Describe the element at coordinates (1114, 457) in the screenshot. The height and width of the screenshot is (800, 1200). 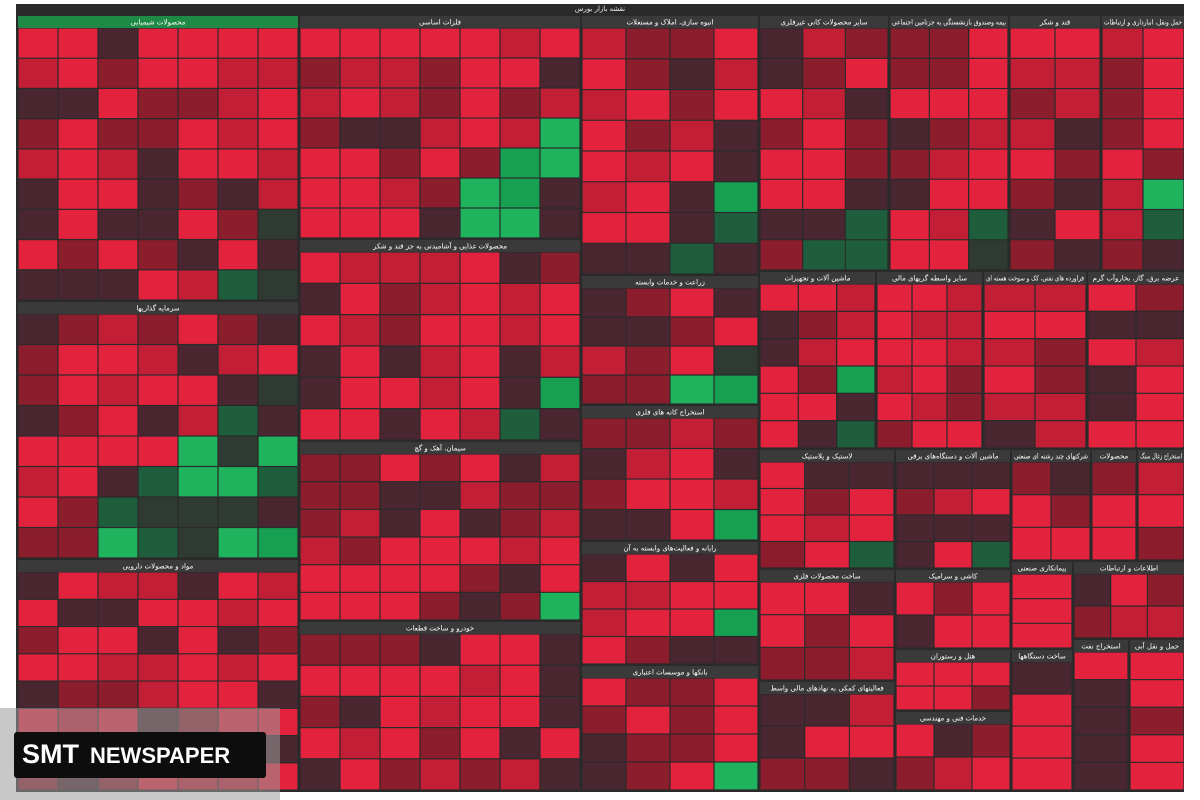
I see `sector-label: محصولات` at that location.